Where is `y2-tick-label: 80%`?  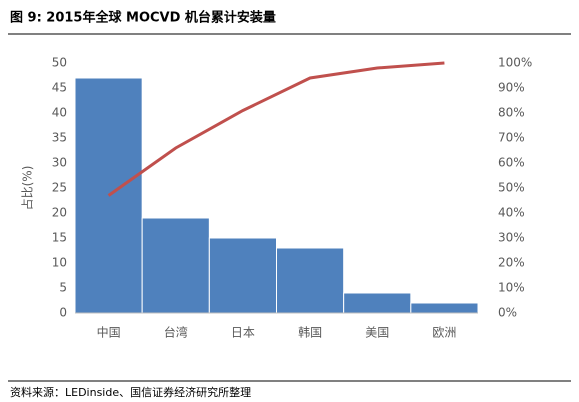
y2-tick-label: 80% is located at coordinates (511, 113).